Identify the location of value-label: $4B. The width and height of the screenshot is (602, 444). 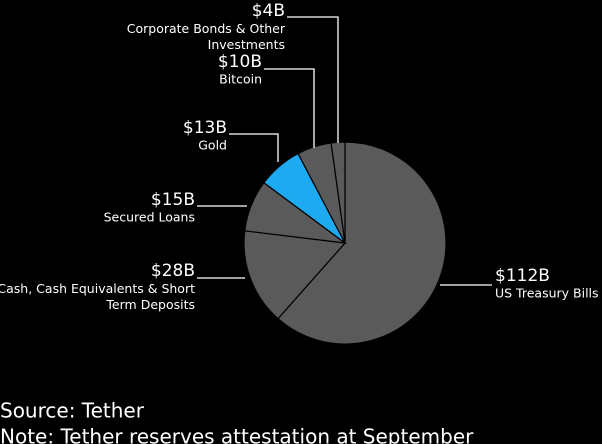
(268, 11).